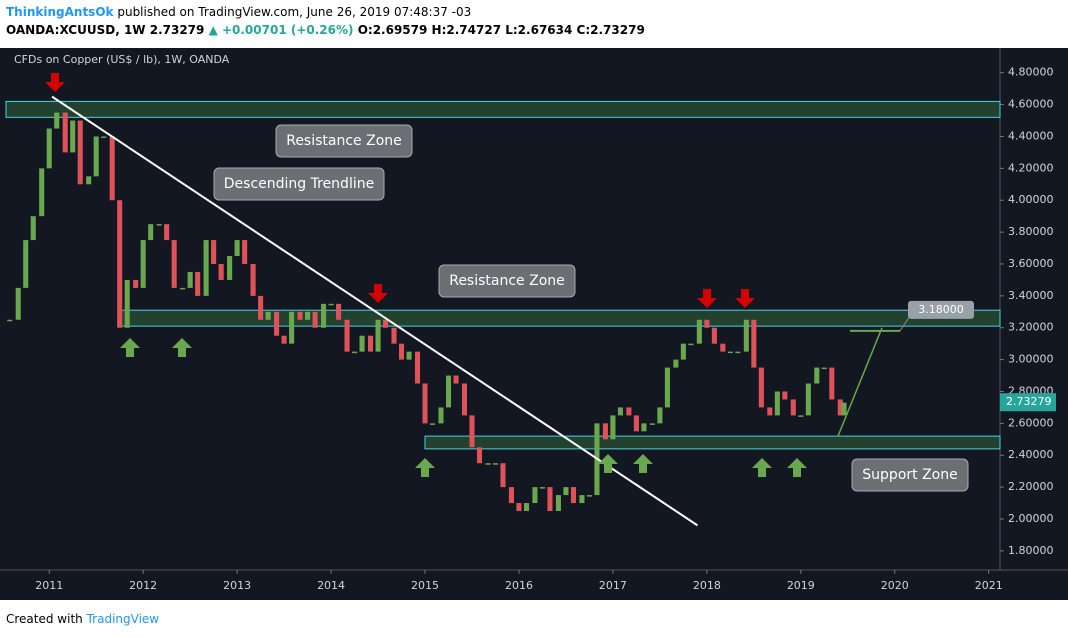  I want to click on open: O:2.69579, so click(392, 30).